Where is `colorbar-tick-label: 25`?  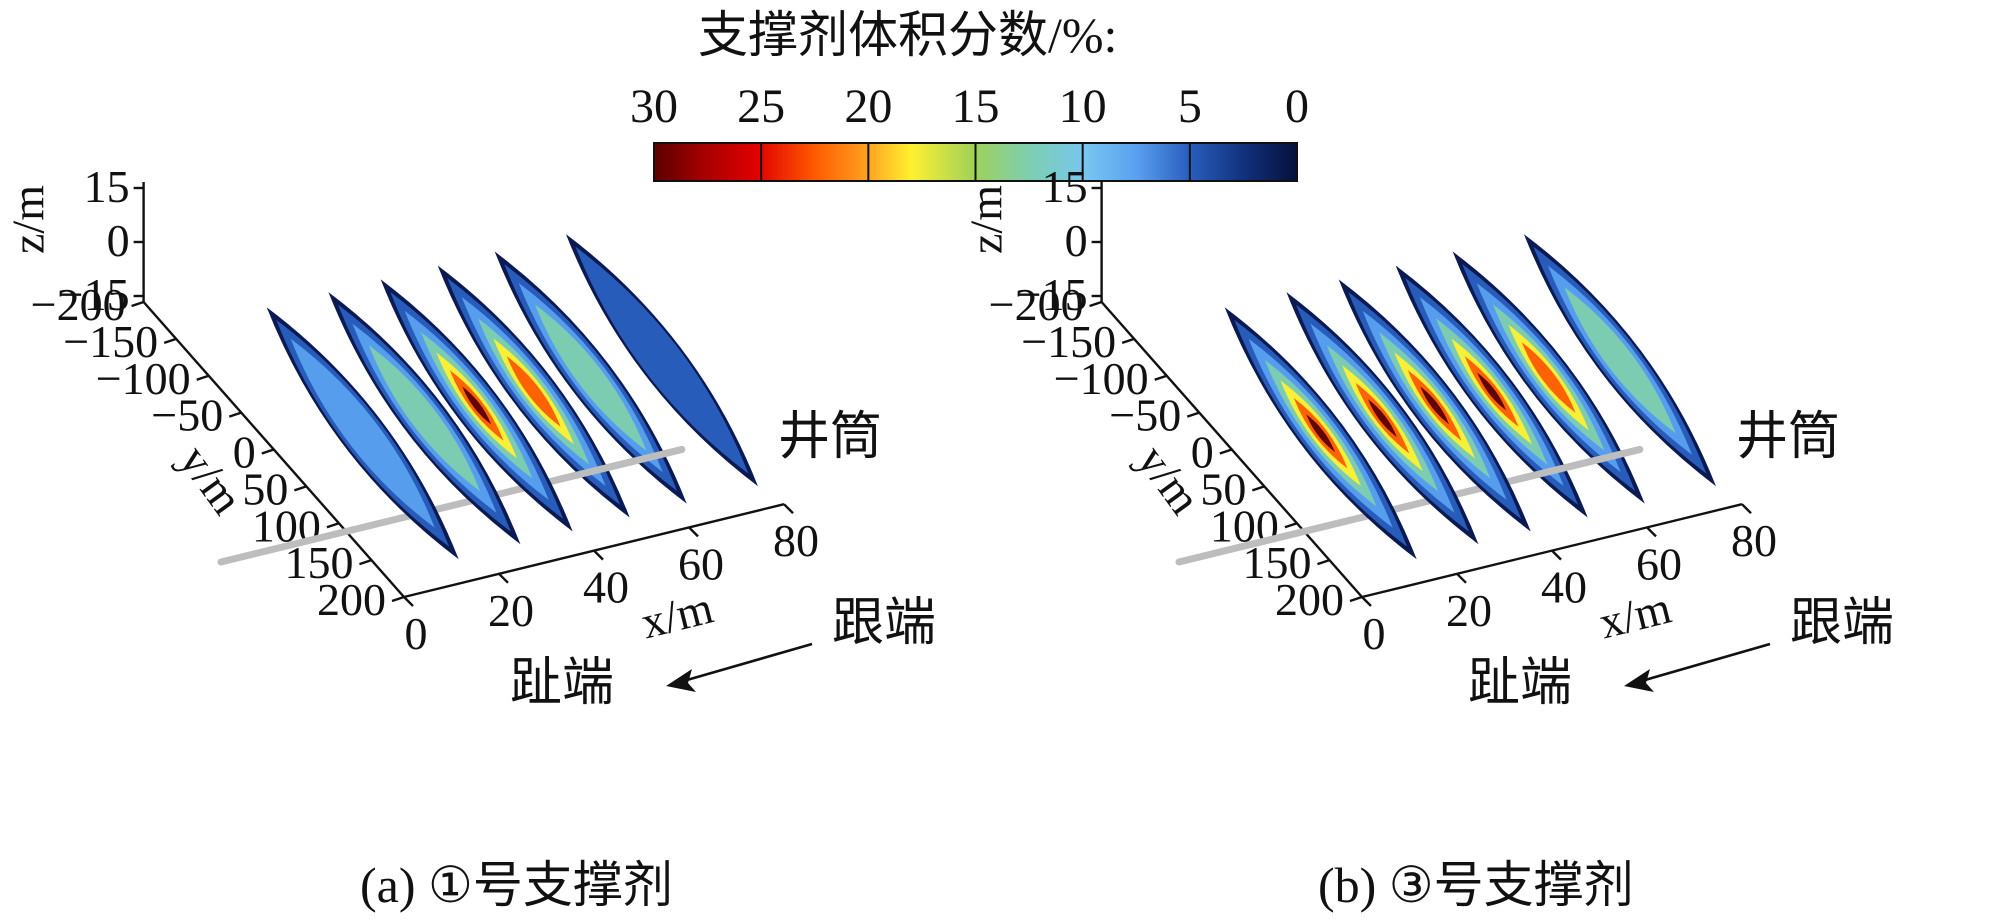
colorbar-tick-label: 25 is located at coordinates (761, 106).